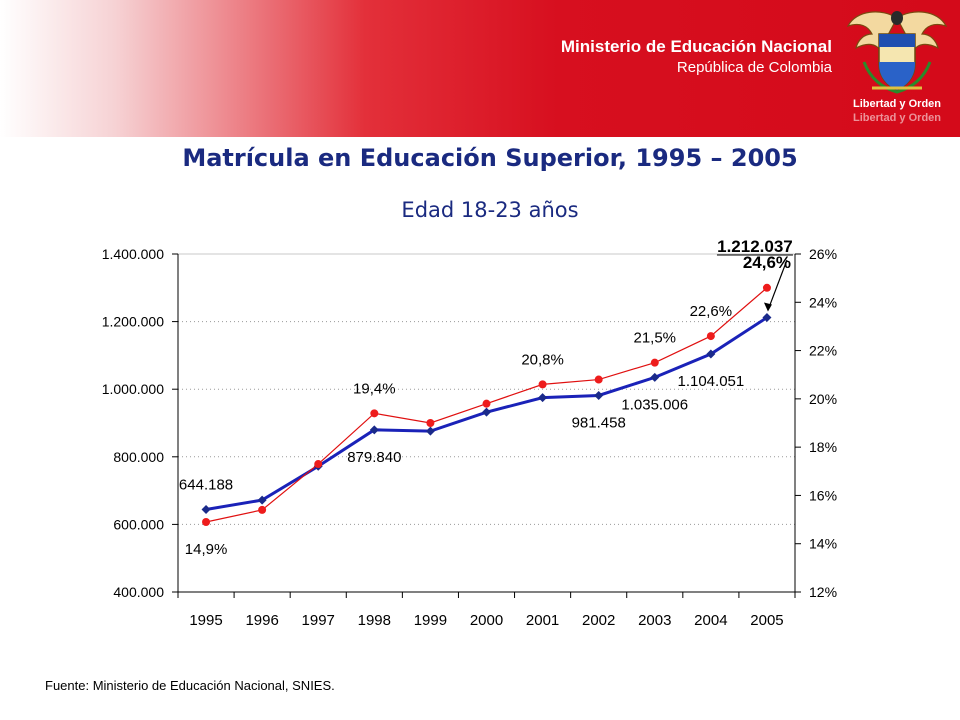 The height and width of the screenshot is (720, 960). Describe the element at coordinates (823, 254) in the screenshot. I see `y-right-tick-label: 26%` at that location.